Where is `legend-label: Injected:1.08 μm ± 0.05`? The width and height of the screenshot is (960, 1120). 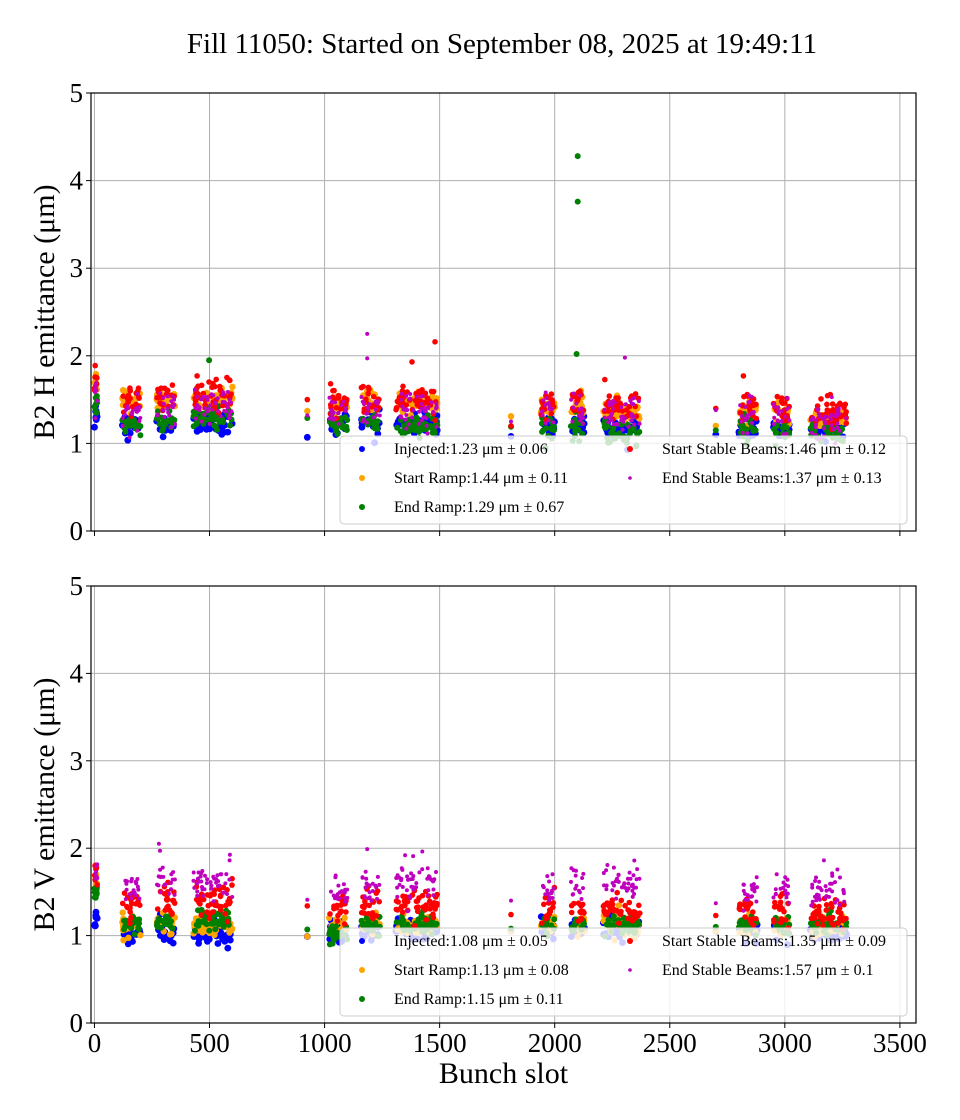
legend-label: Injected:1.08 μm ± 0.05 is located at coordinates (471, 941).